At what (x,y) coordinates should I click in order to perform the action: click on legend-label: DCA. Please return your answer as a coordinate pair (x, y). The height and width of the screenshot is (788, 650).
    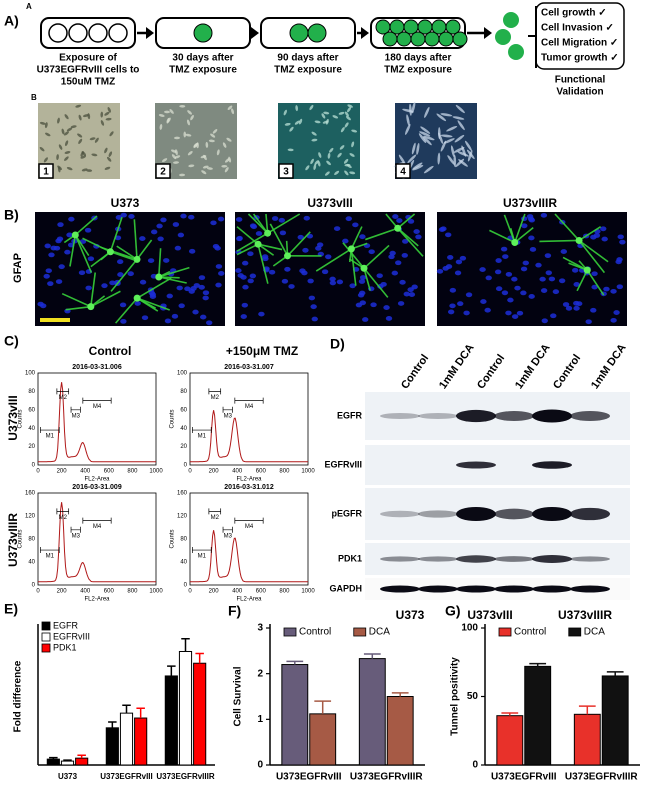
    Looking at the image, I should click on (379, 632).